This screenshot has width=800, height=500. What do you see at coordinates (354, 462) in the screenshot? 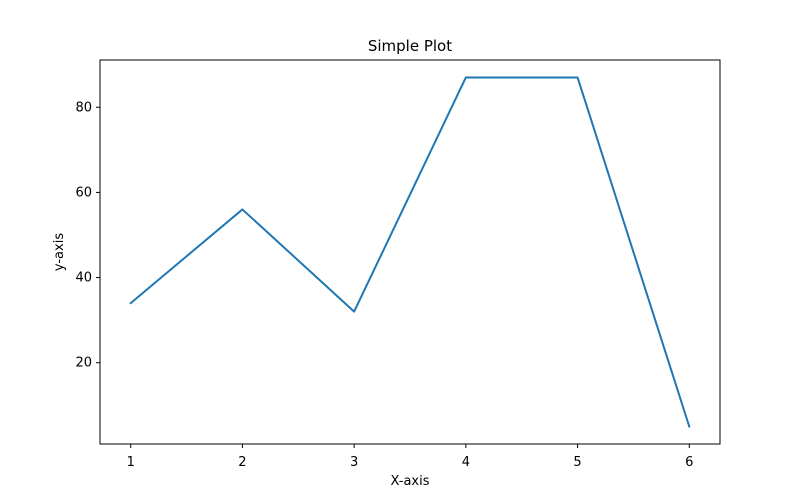
I see `x-tick-label: 3` at bounding box center [354, 462].